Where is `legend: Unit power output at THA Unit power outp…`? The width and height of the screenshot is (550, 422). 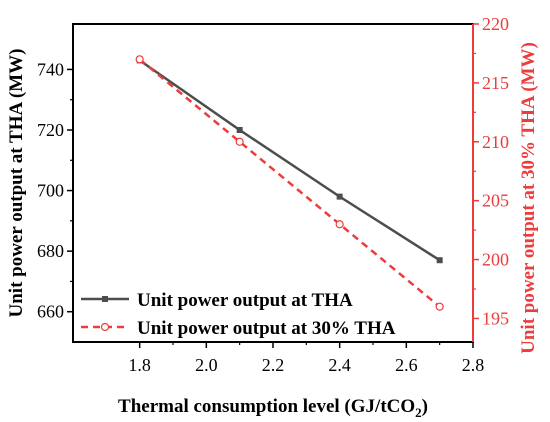
legend: Unit power output at THA Unit power outp… is located at coordinates (238, 314).